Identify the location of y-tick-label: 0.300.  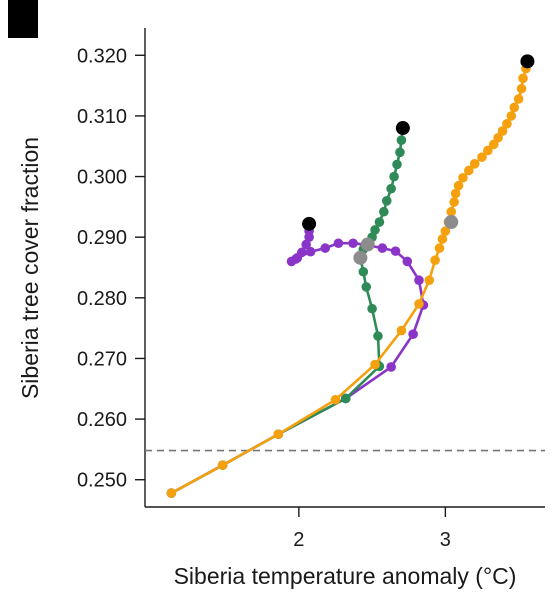
(102, 178).